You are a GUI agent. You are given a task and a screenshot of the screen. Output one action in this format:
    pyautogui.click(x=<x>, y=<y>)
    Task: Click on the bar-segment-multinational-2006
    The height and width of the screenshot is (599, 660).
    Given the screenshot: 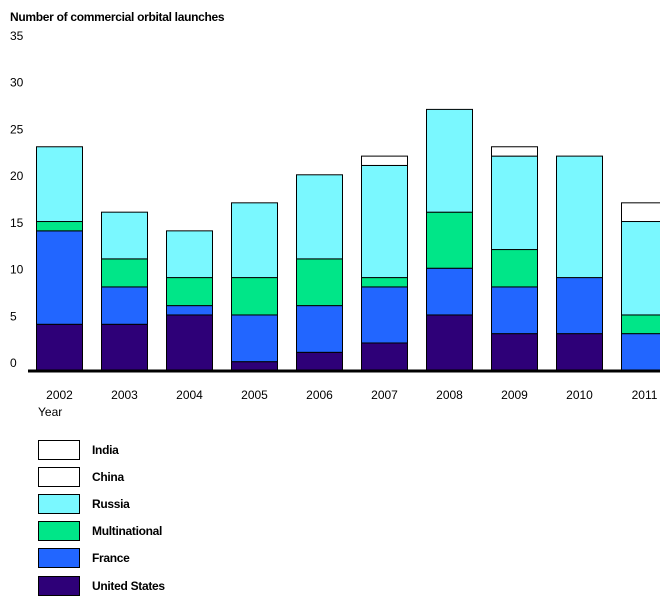 What is the action you would take?
    pyautogui.click(x=320, y=282)
    